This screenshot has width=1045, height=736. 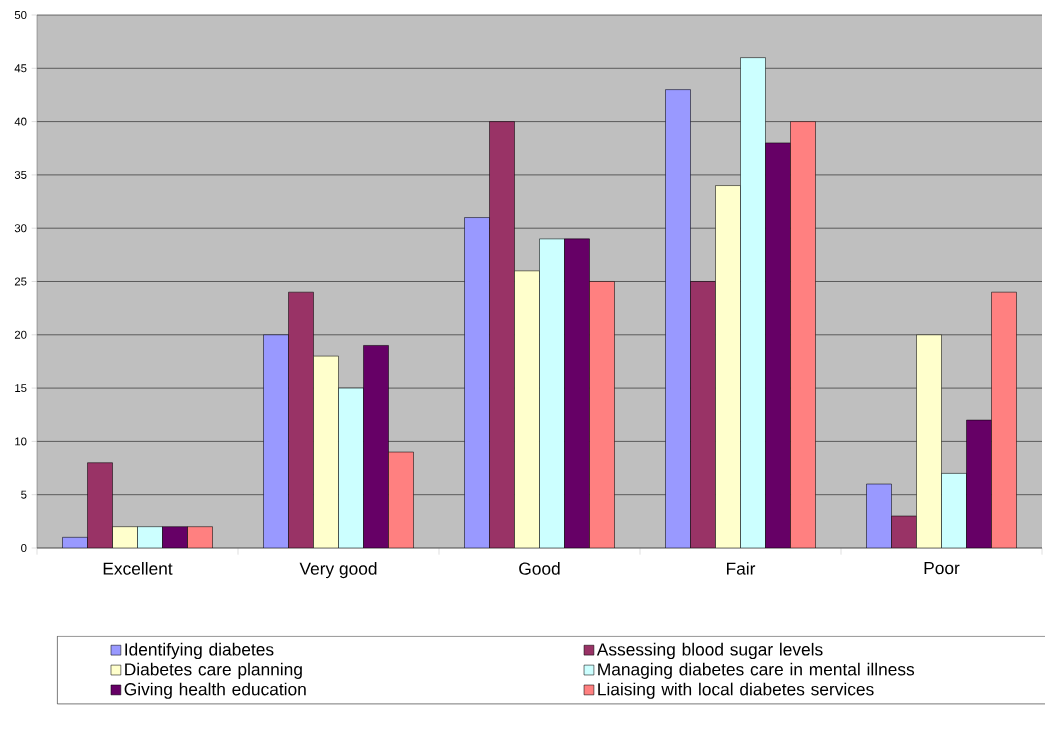 What do you see at coordinates (20, 228) in the screenshot?
I see `y-tick-label: 30` at bounding box center [20, 228].